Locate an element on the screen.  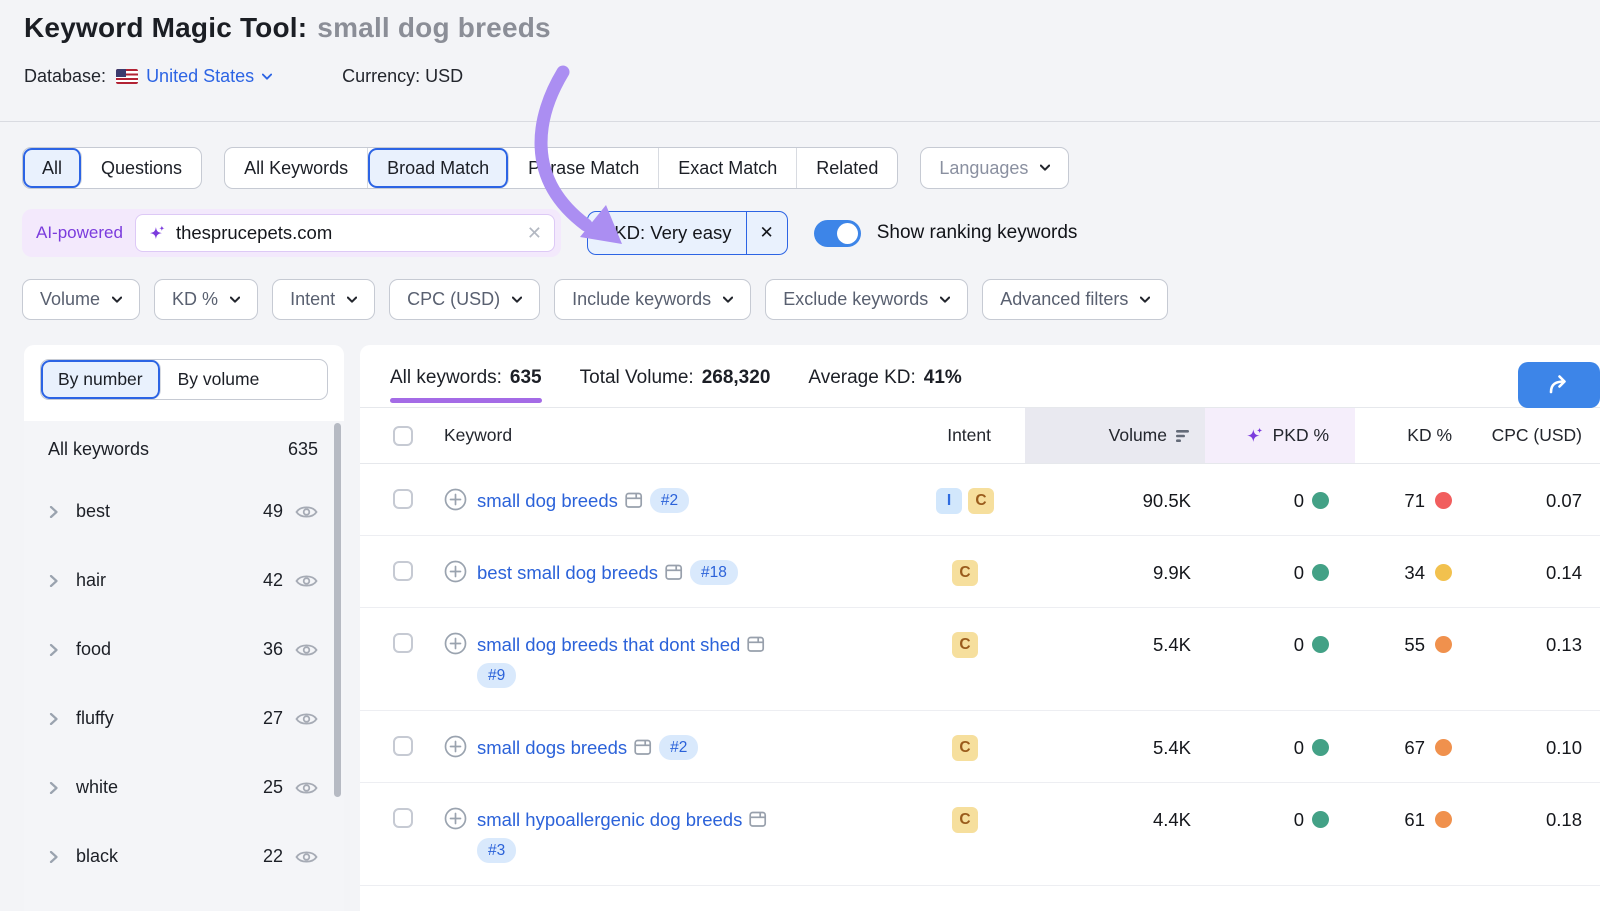
advanced-filters-dropdown: Advanced filters is located at coordinates (1075, 299).